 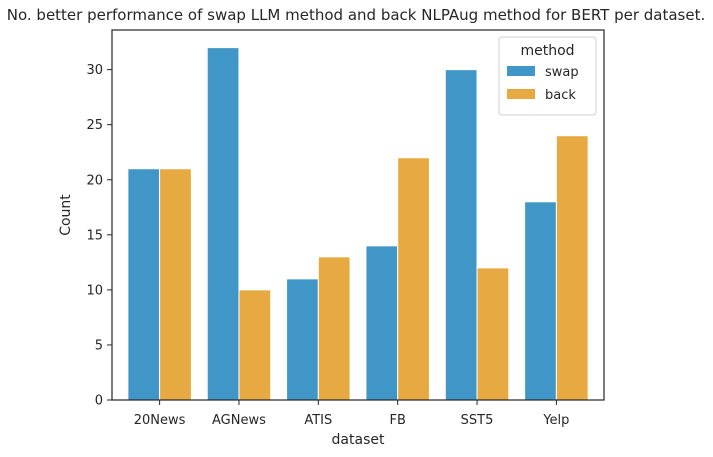 I want to click on x-tick-label: FB, so click(x=397, y=420).